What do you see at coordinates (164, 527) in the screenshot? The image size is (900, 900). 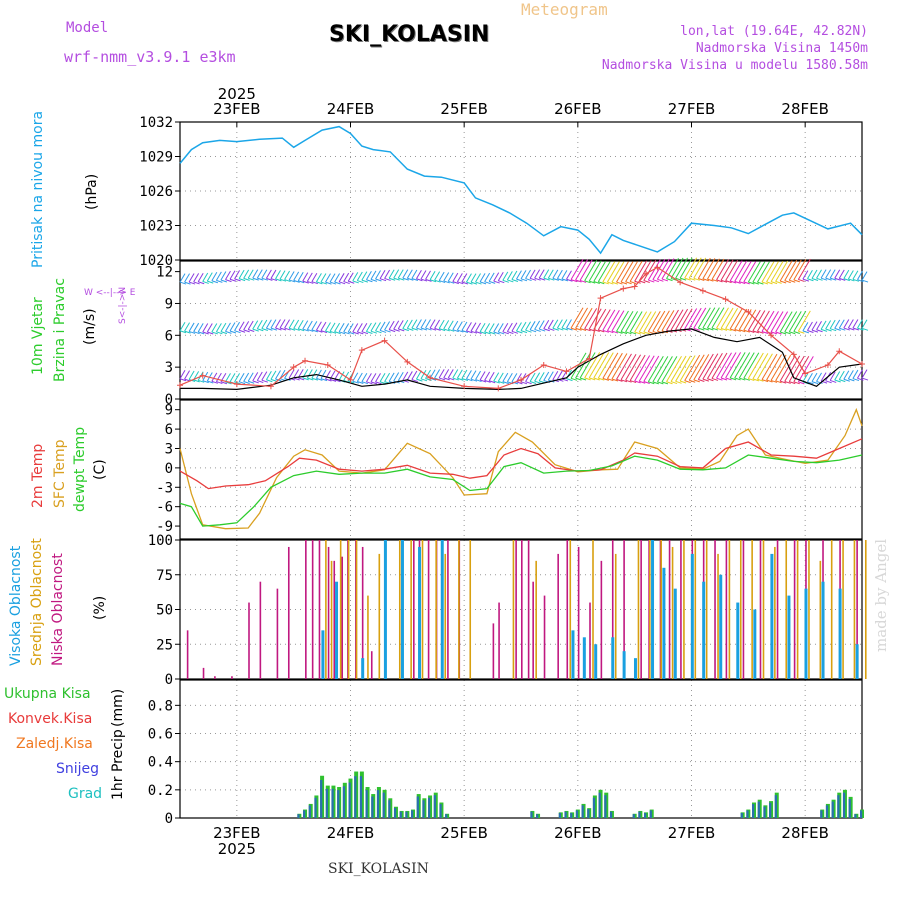 I see `ytick-label-temperature: -9` at bounding box center [164, 527].